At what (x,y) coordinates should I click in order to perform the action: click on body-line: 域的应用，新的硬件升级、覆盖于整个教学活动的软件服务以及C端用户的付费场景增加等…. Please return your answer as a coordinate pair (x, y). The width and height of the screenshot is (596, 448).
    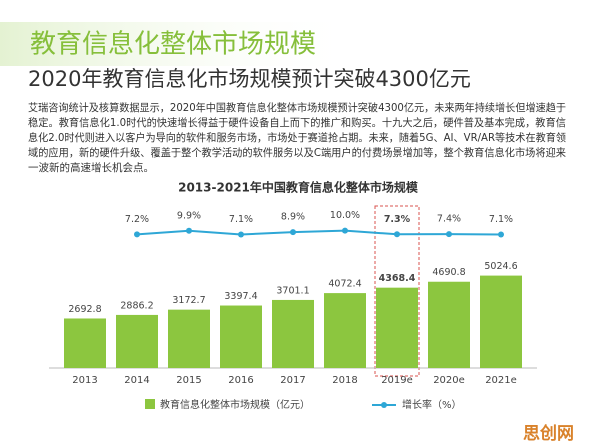
    Looking at the image, I should click on (297, 152).